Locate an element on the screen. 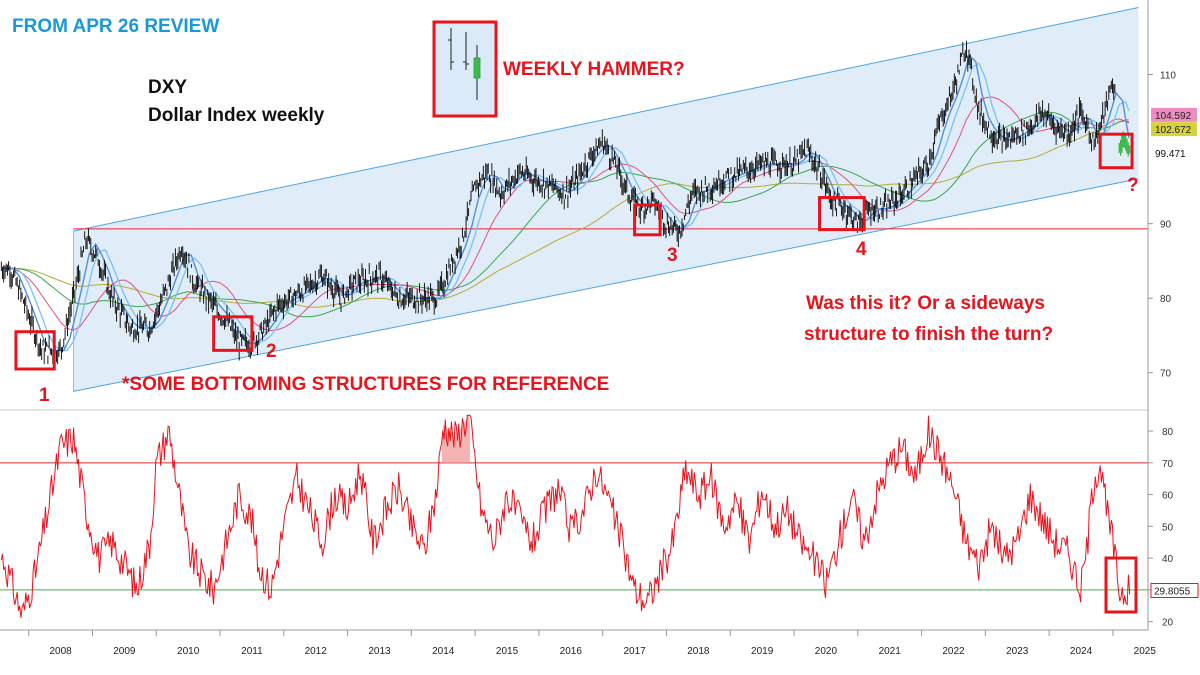 This screenshot has height=675, width=1200. rsi-badge is located at coordinates (1174, 591).